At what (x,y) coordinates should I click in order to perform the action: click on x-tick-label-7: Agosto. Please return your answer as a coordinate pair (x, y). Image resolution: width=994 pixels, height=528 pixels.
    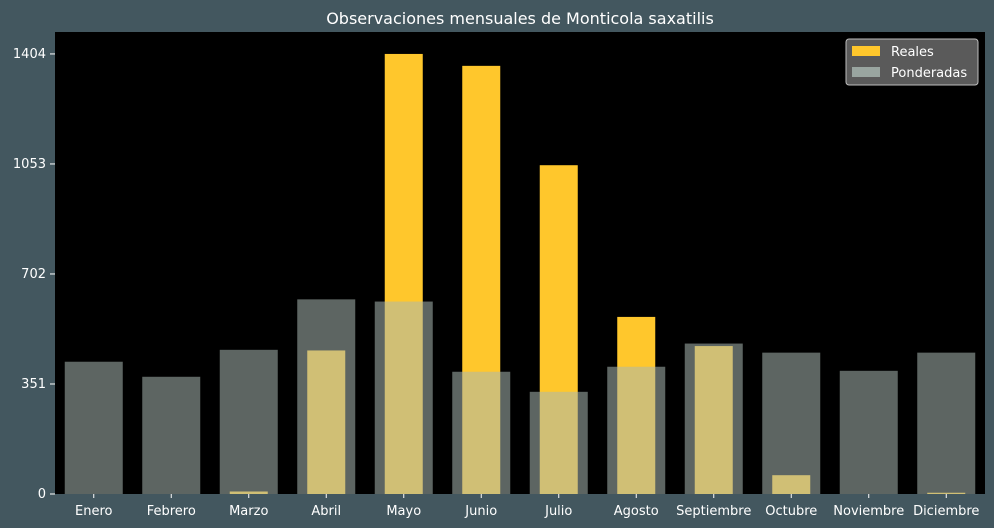
    Looking at the image, I should click on (636, 511).